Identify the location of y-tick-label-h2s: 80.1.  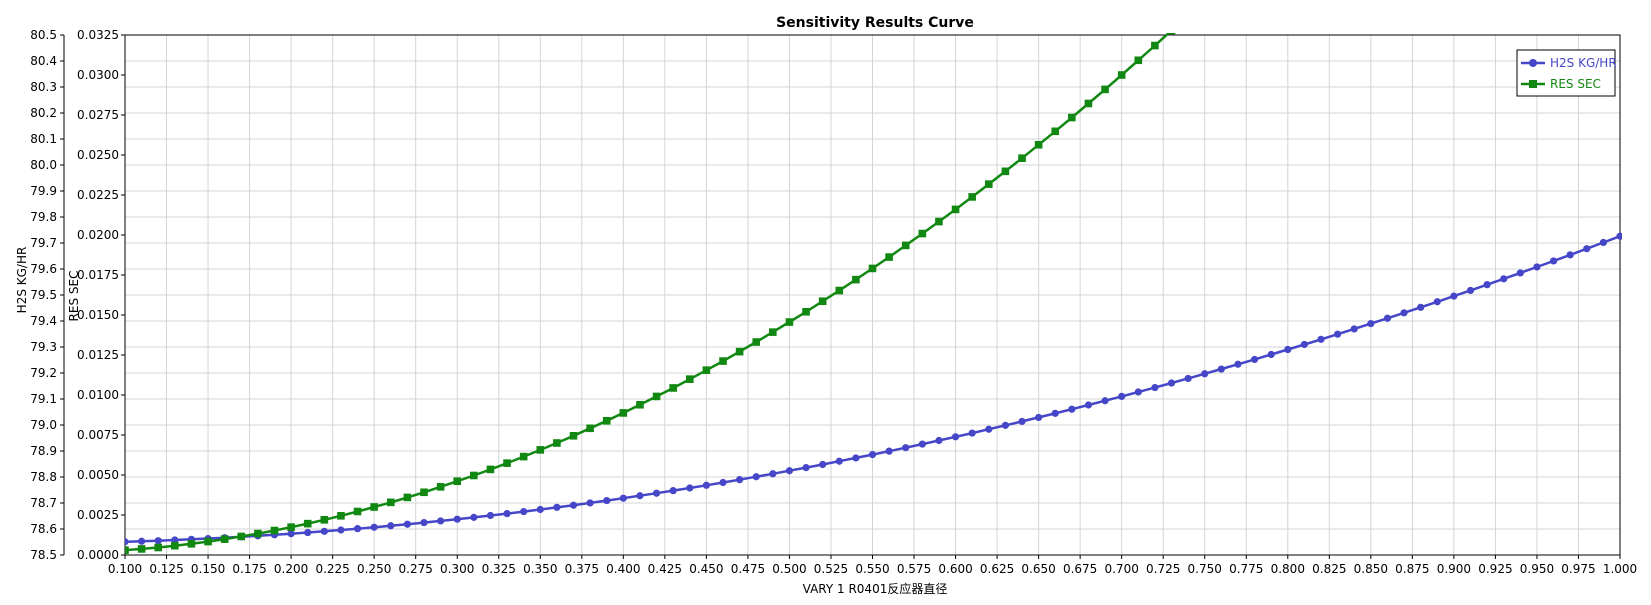
(43, 139).